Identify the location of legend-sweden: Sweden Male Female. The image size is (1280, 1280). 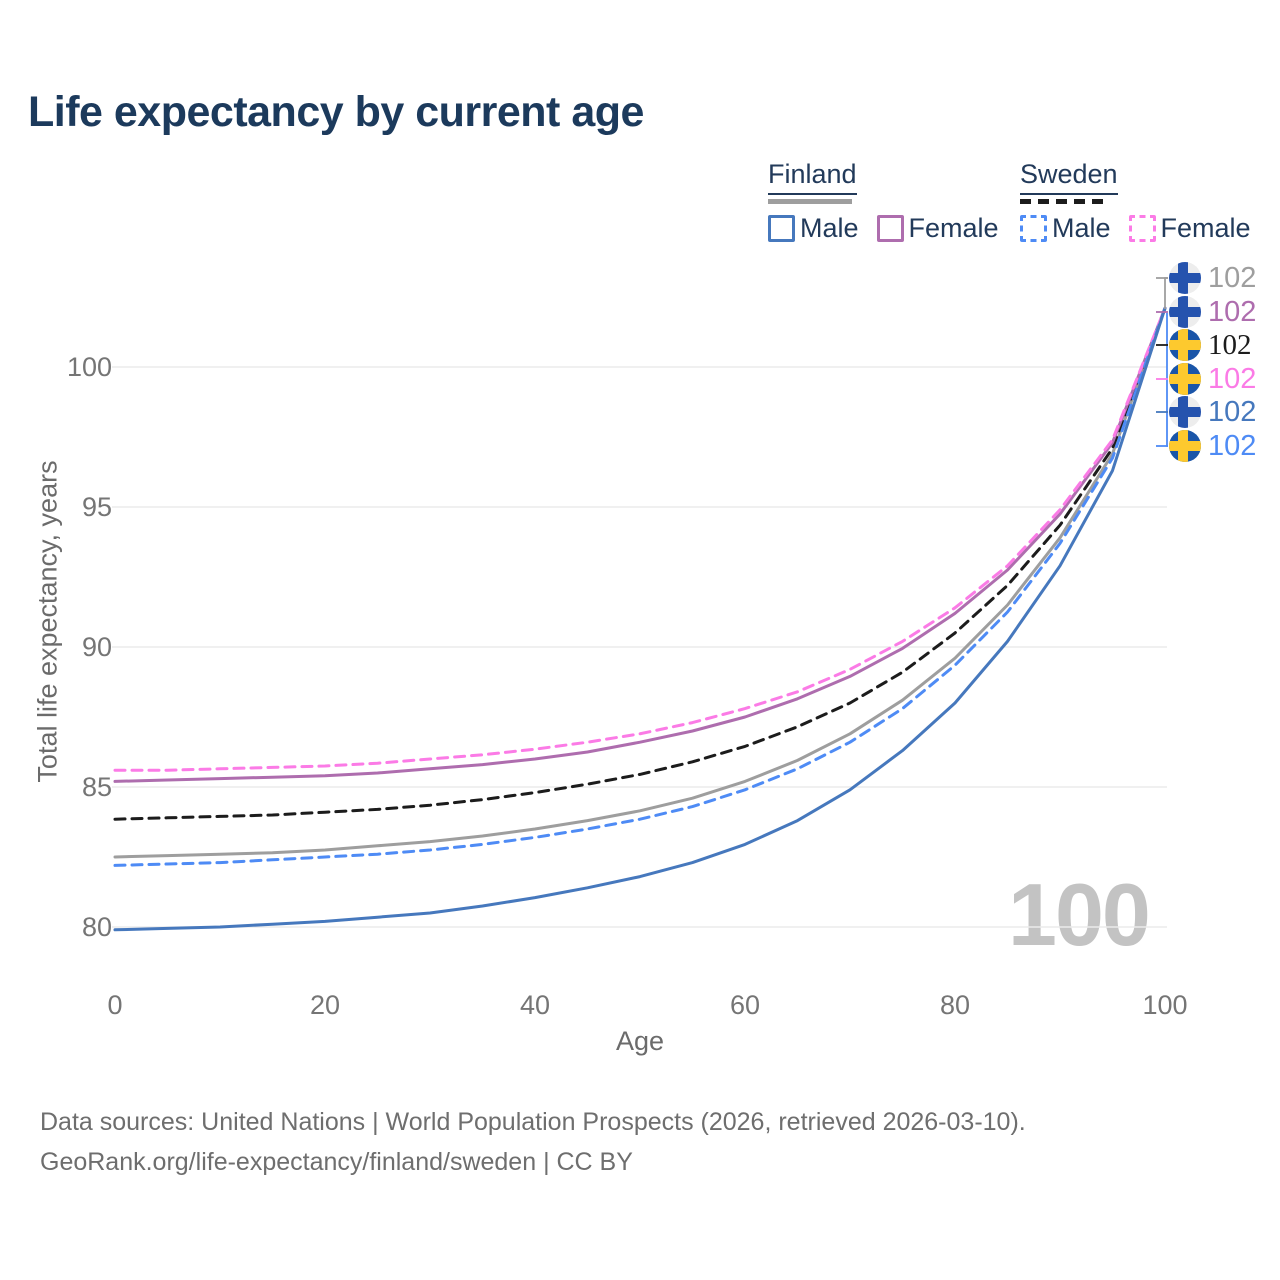
(1135, 201).